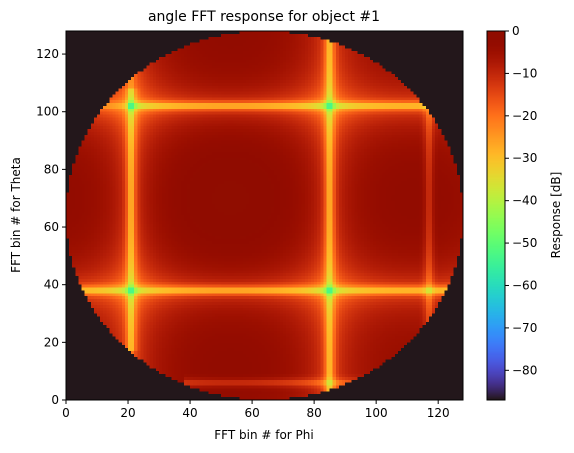 This screenshot has width=574, height=453. I want to click on y-tick-label: 80, so click(51, 169).